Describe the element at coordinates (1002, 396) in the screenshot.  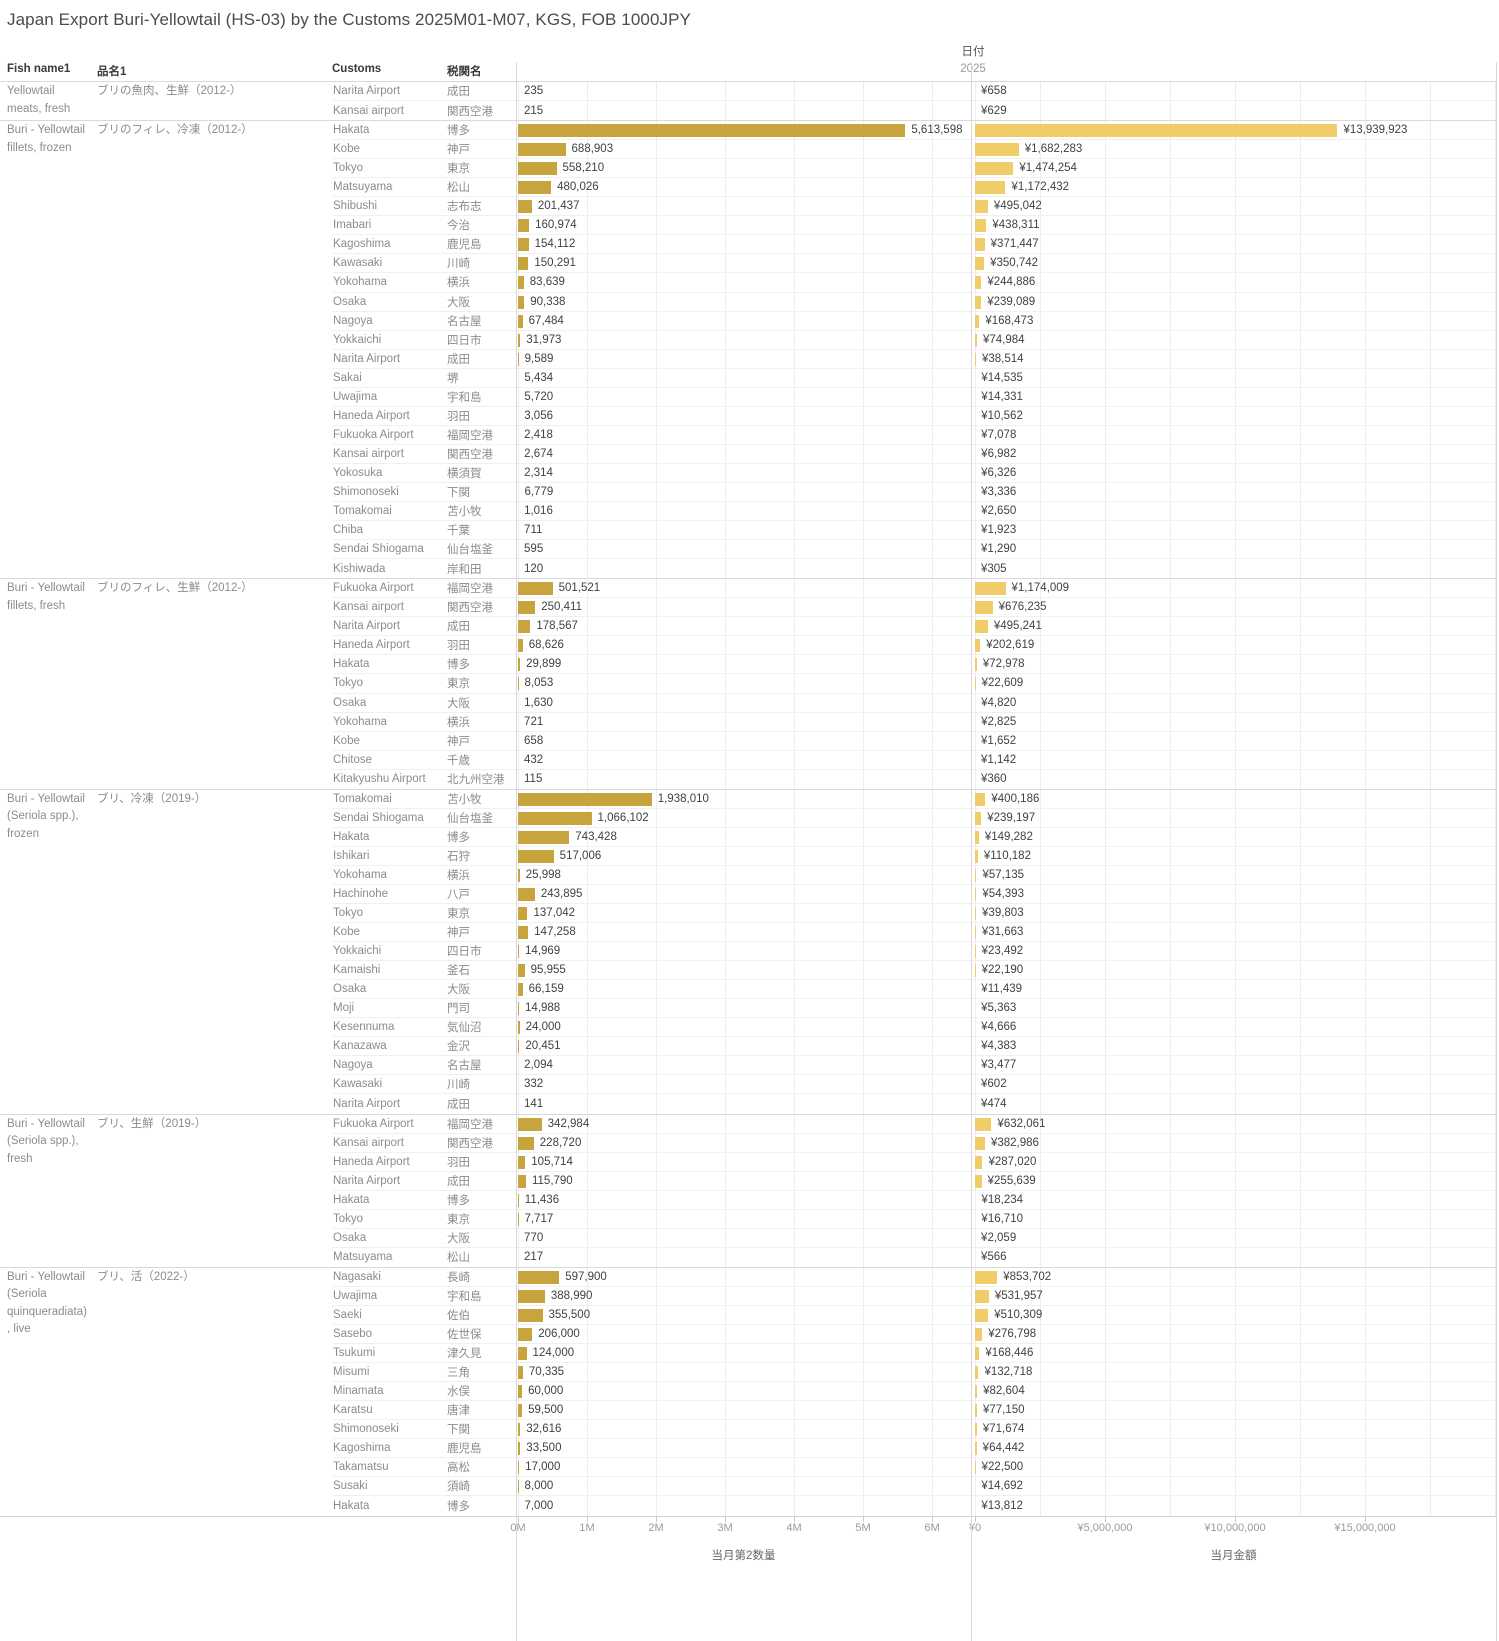
I see `amount-value-label: ¥14,331` at that location.